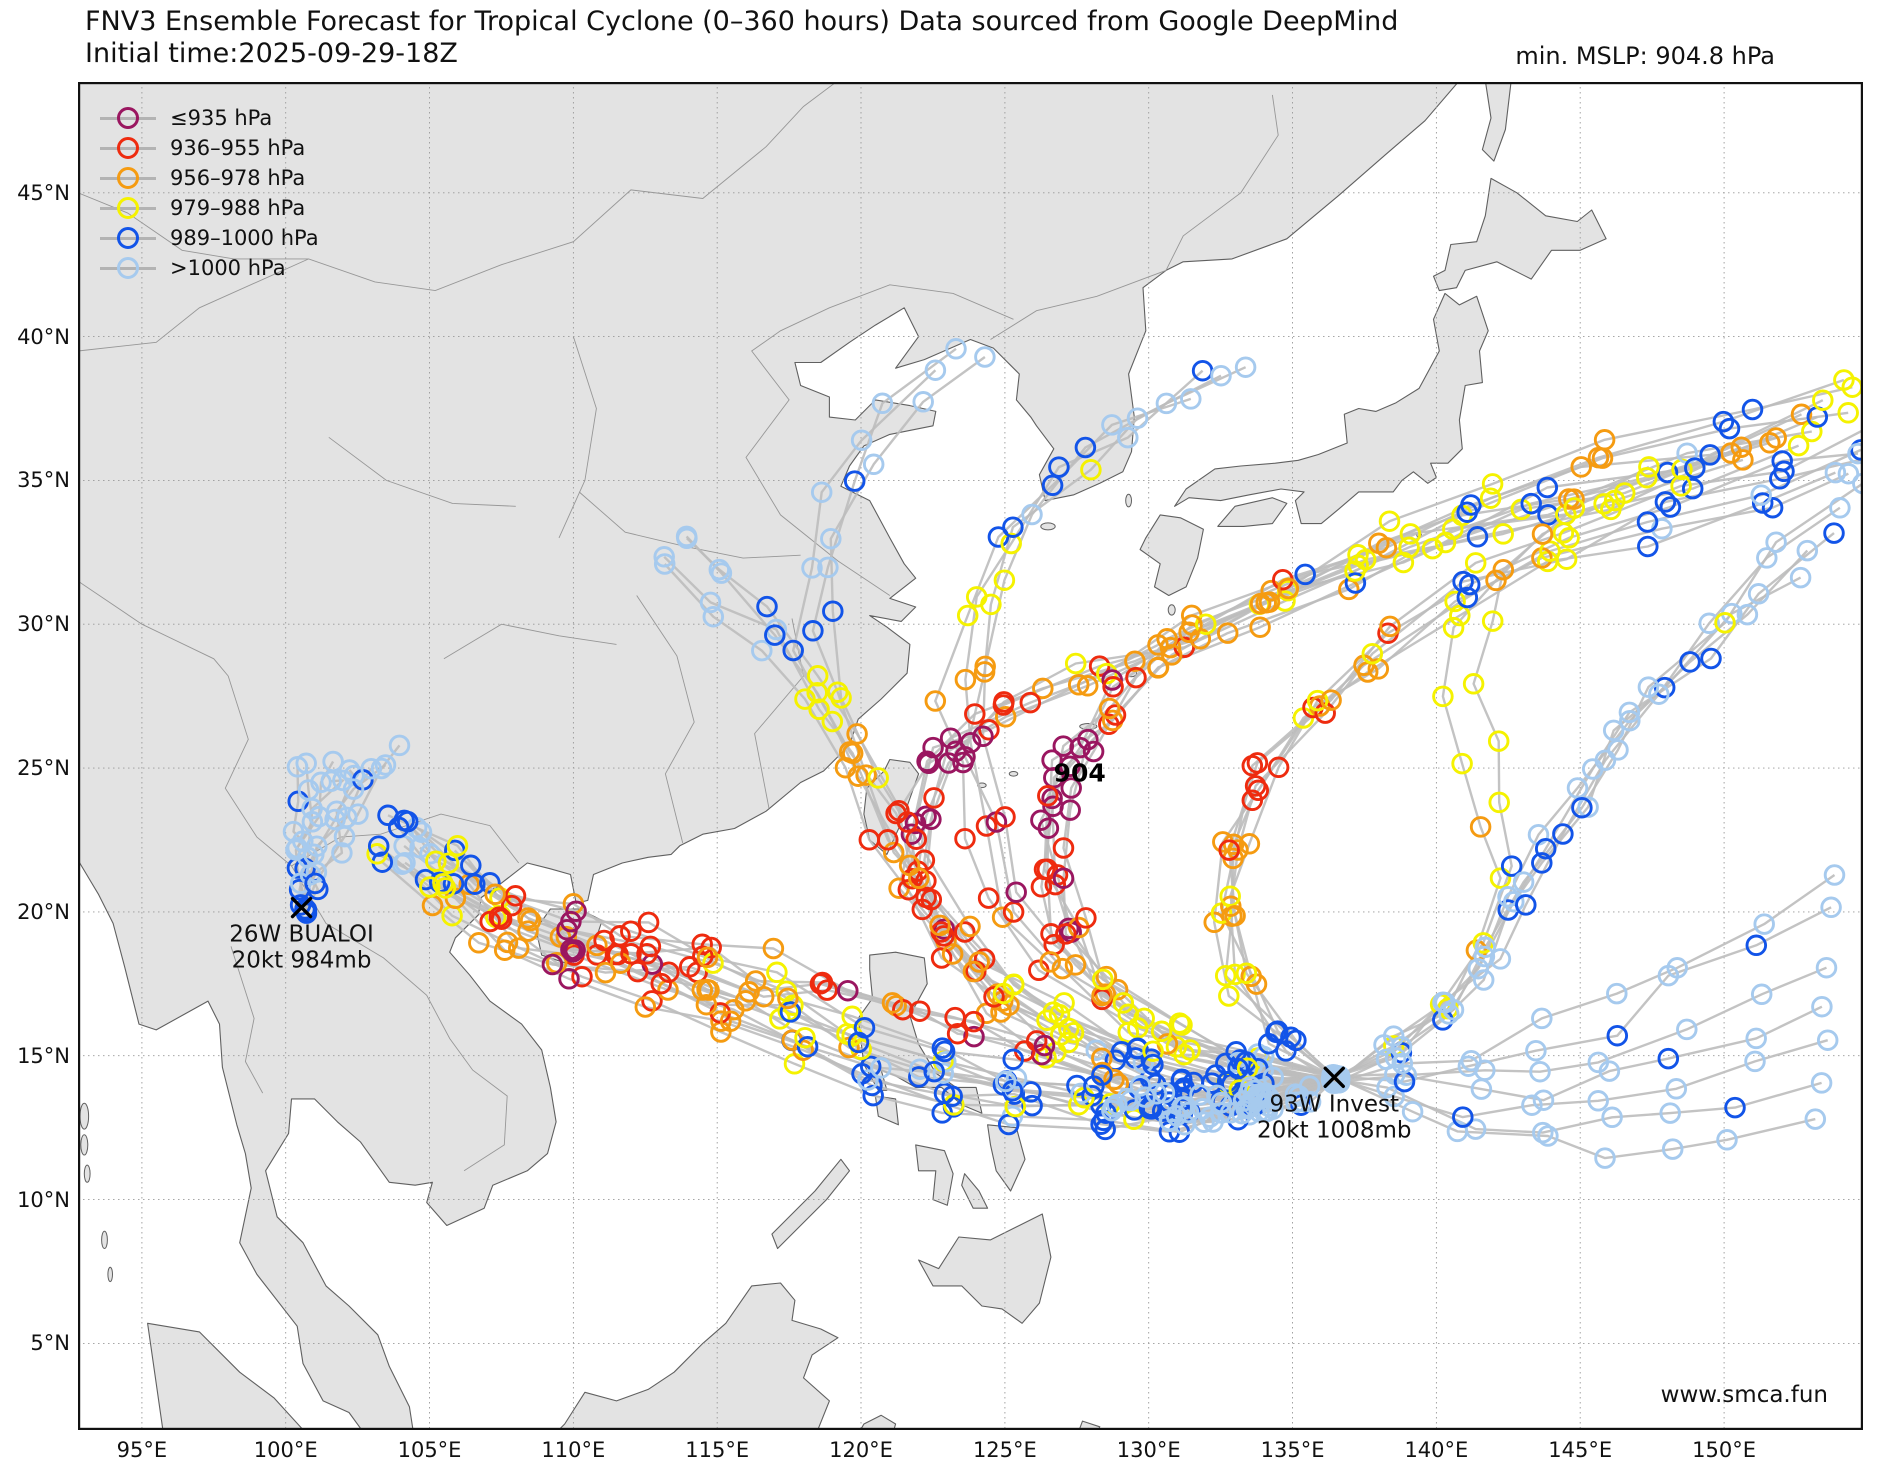 This screenshot has height=1477, width=1879. Describe the element at coordinates (43, 480) in the screenshot. I see `y-tick-label: 35°N` at that location.